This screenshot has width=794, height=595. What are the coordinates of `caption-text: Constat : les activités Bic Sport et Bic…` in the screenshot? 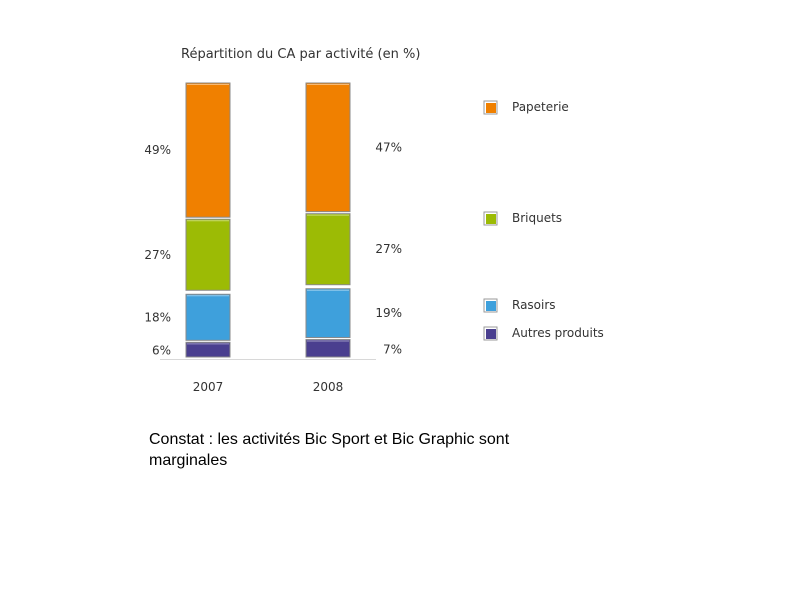 It's located at (329, 450).